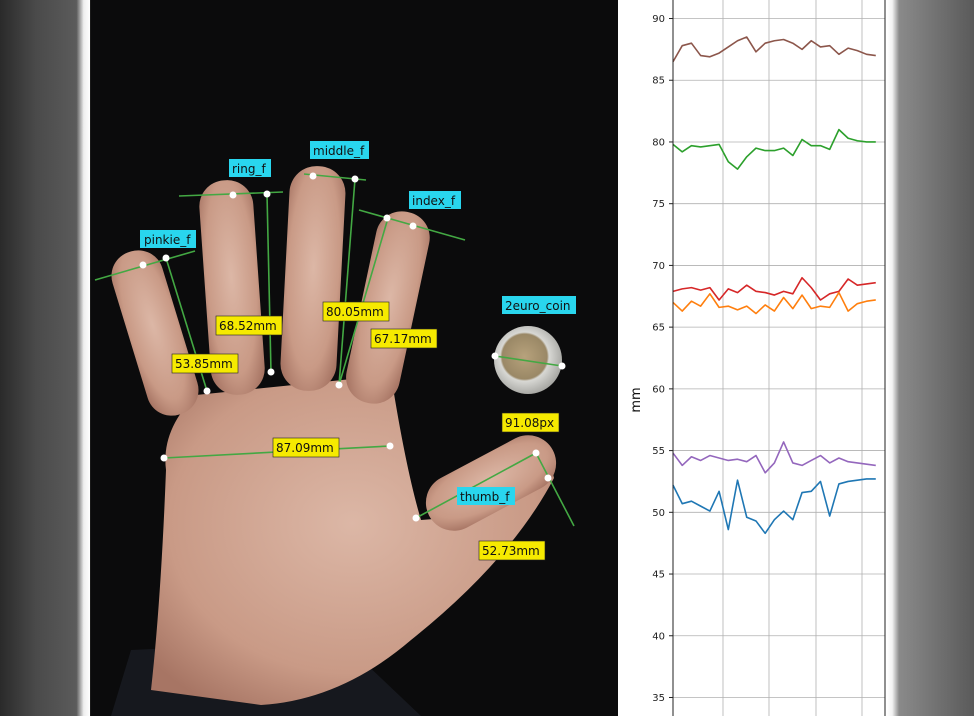 The image size is (974, 716). What do you see at coordinates (658, 142) in the screenshot?
I see `y-tick-label: 80` at bounding box center [658, 142].